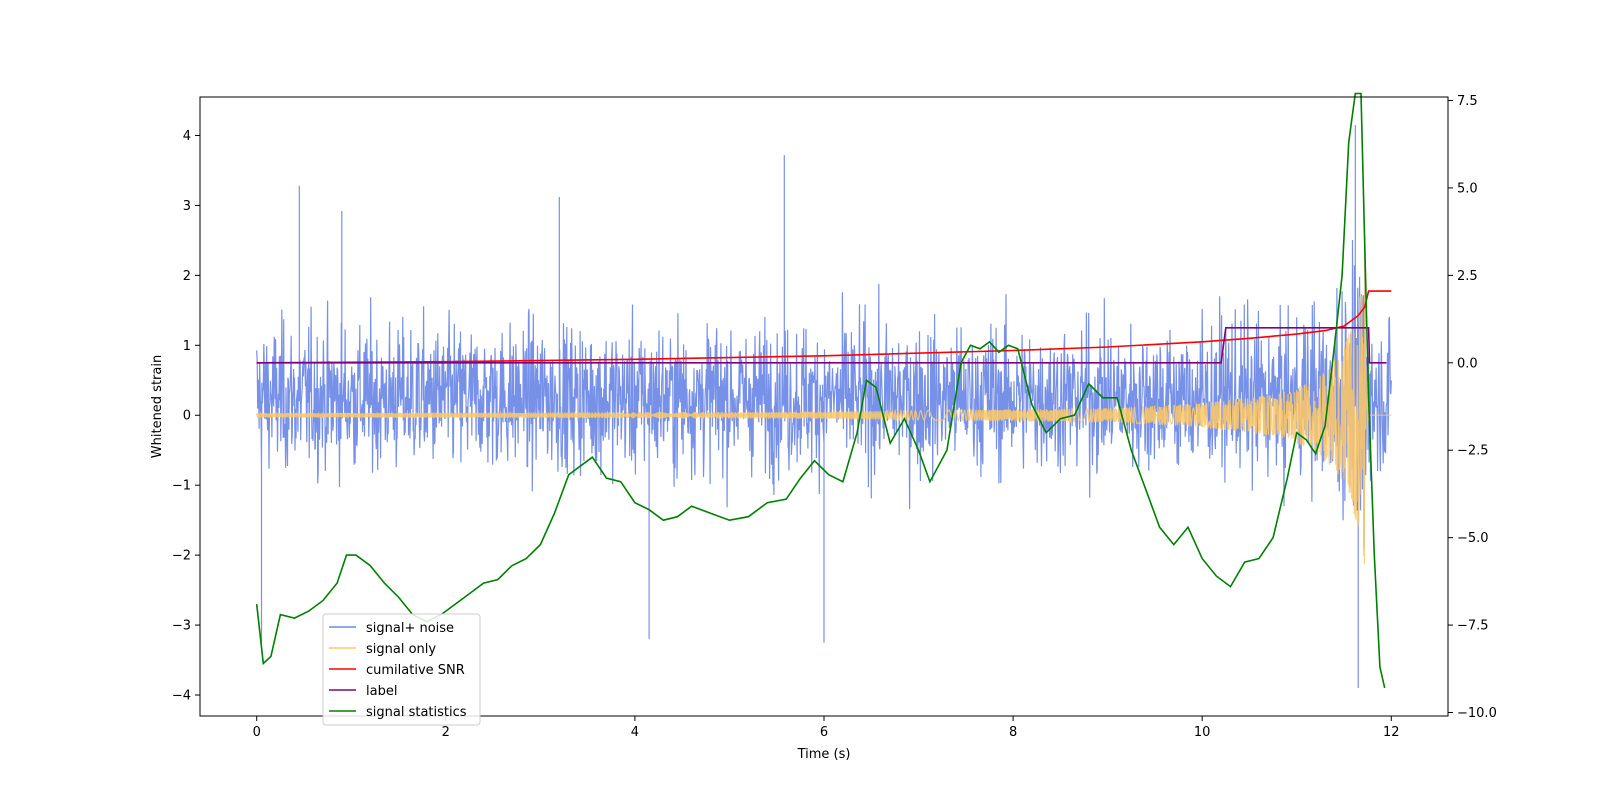 The image size is (1600, 800). Describe the element at coordinates (1013, 732) in the screenshot. I see `x-tick-label: 8` at that location.